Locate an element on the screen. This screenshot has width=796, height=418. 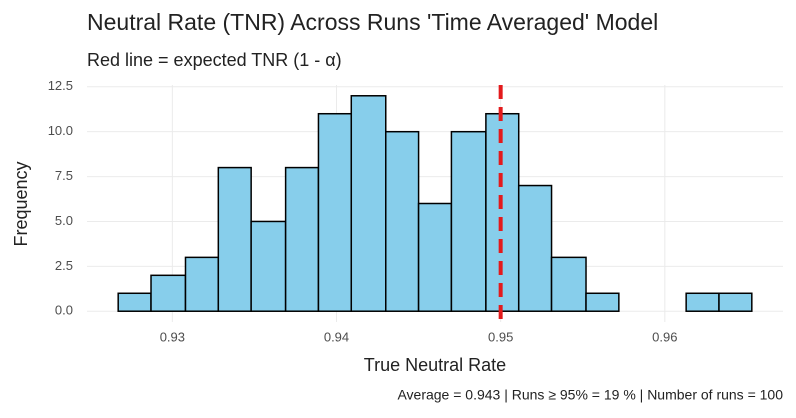
x-tick-label: 0.94 is located at coordinates (336, 336).